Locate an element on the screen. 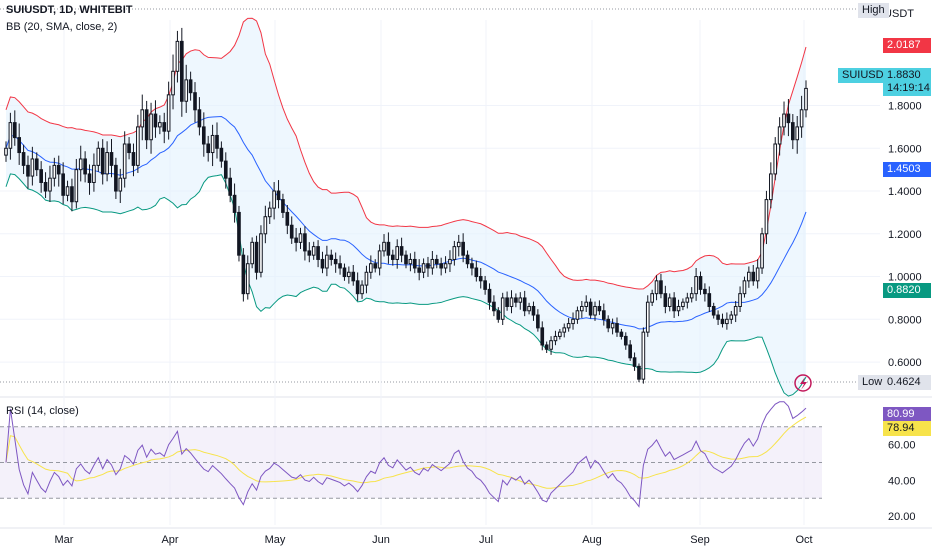  high-tag: High is located at coordinates (873, 10).